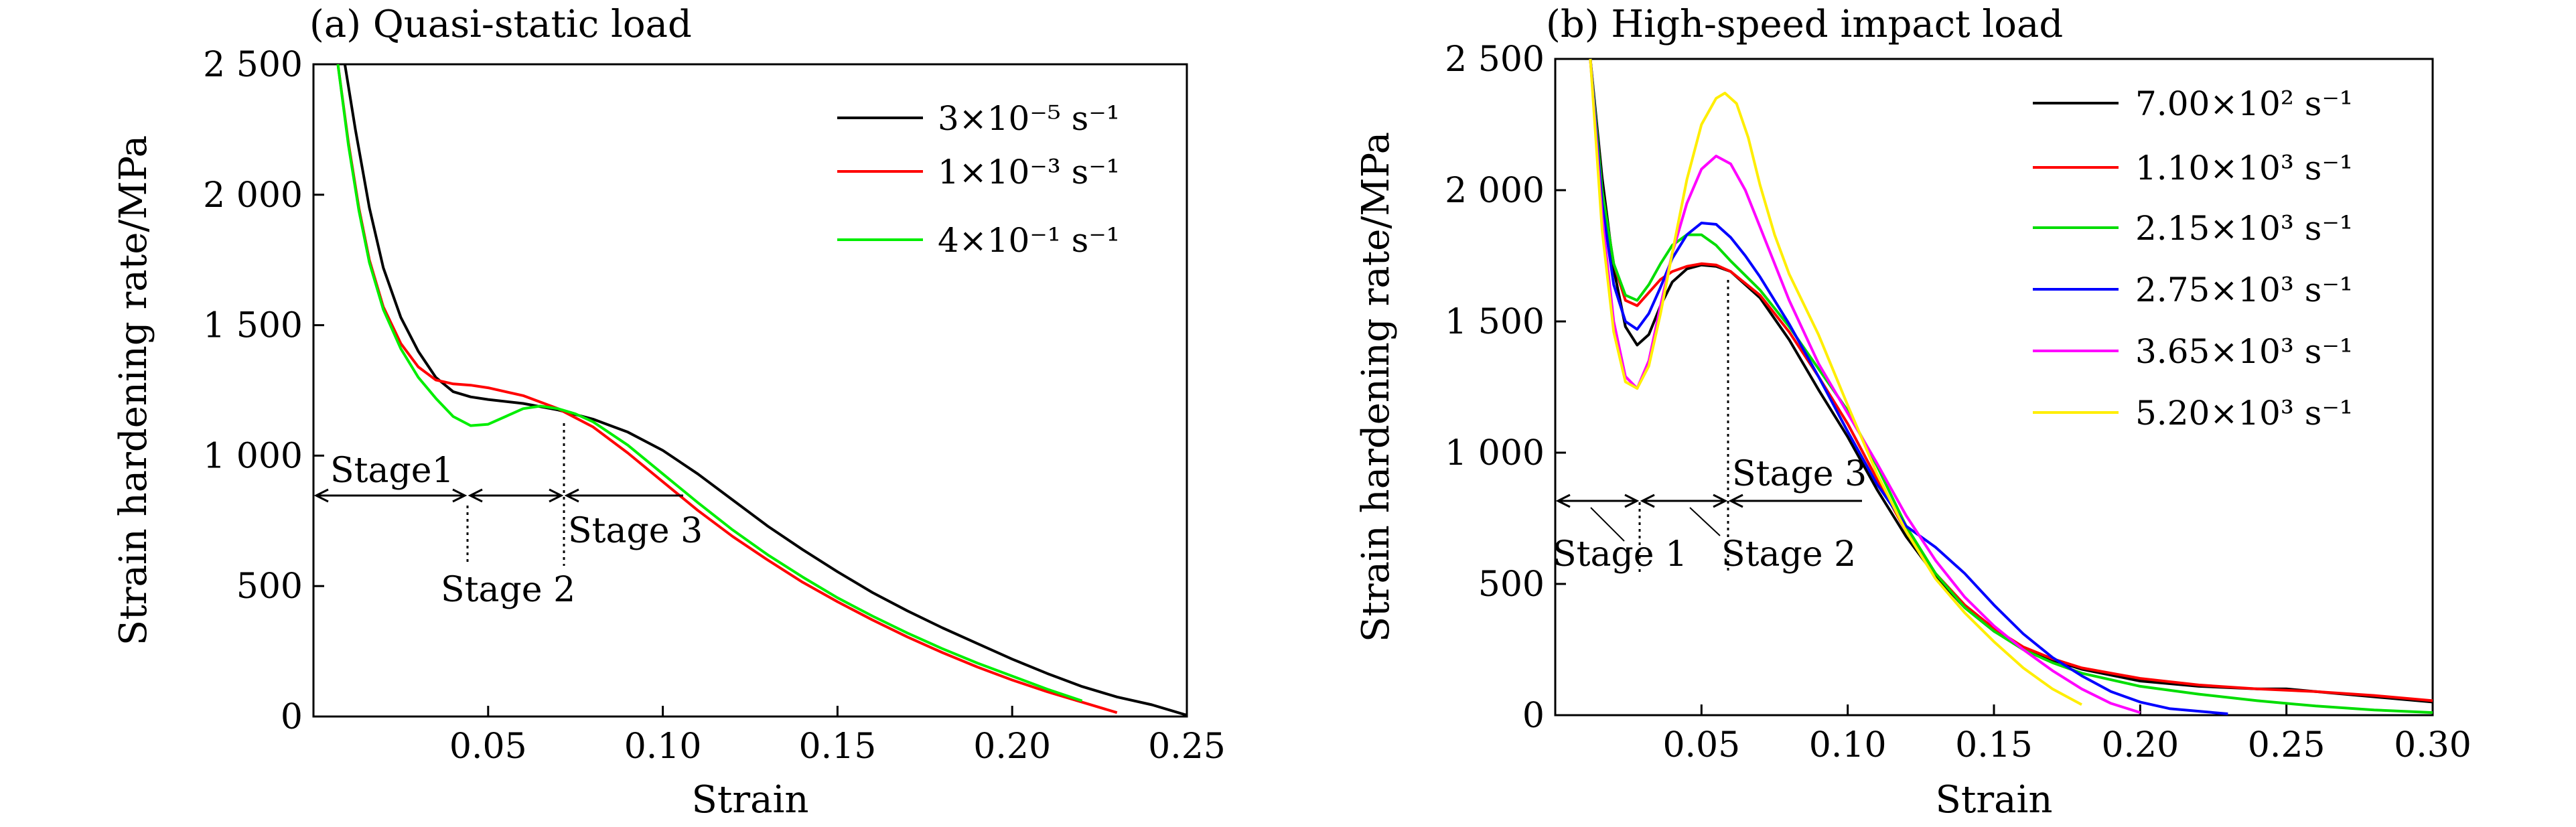 Image resolution: width=2576 pixels, height=827 pixels. I want to click on panel-b-annotation-stage3: Stage 3, so click(1799, 474).